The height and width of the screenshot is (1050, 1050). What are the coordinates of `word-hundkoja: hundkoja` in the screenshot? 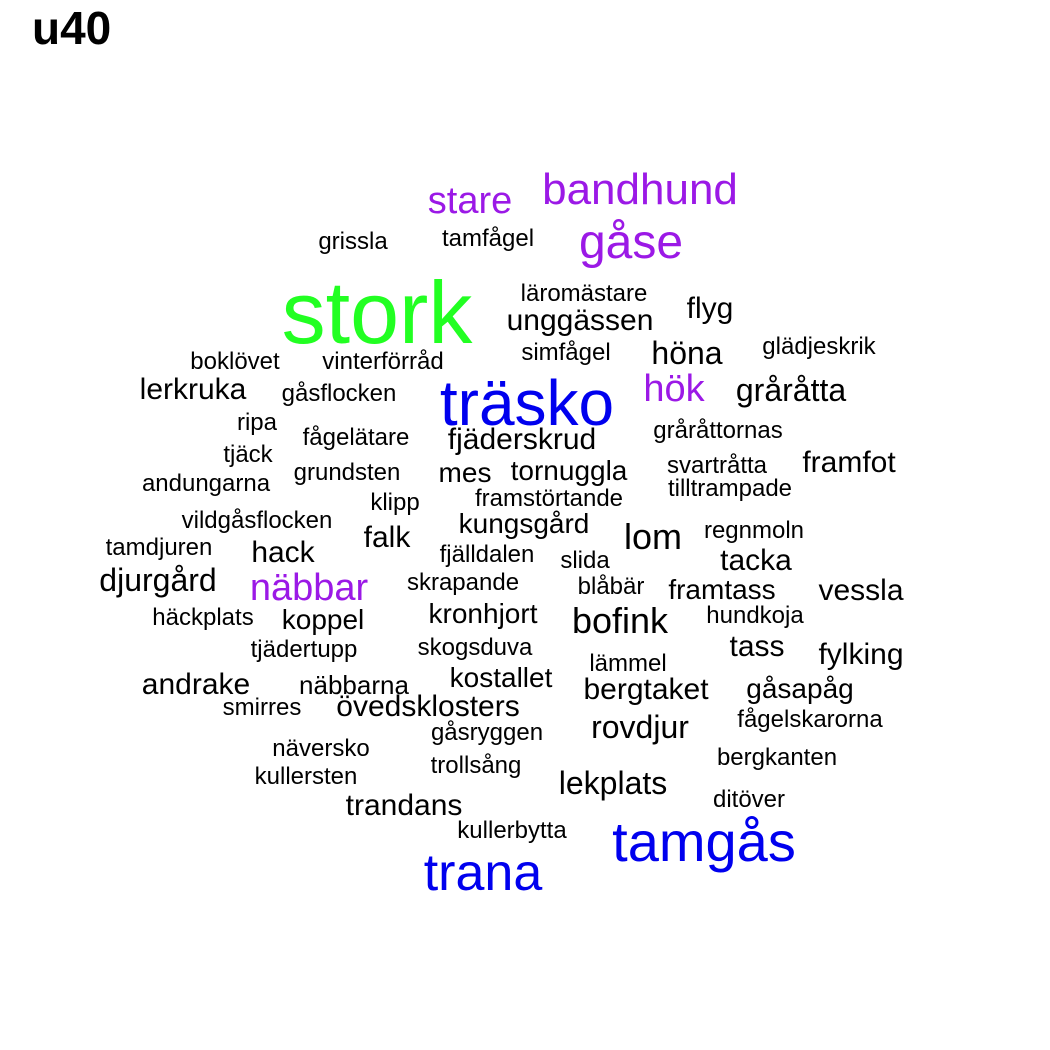 It's located at (755, 615).